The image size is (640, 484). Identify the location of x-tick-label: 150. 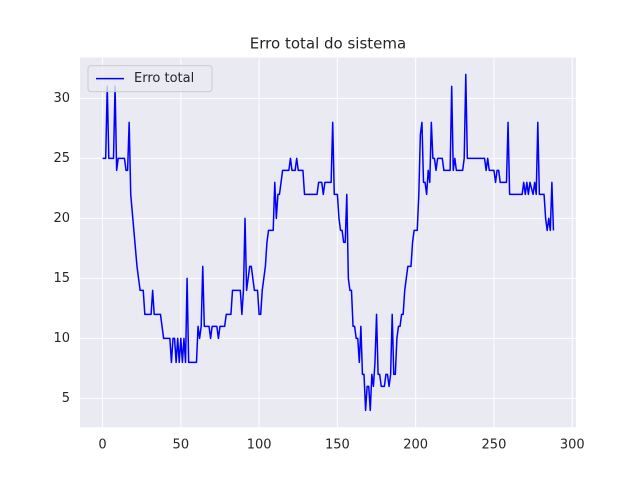
(337, 445).